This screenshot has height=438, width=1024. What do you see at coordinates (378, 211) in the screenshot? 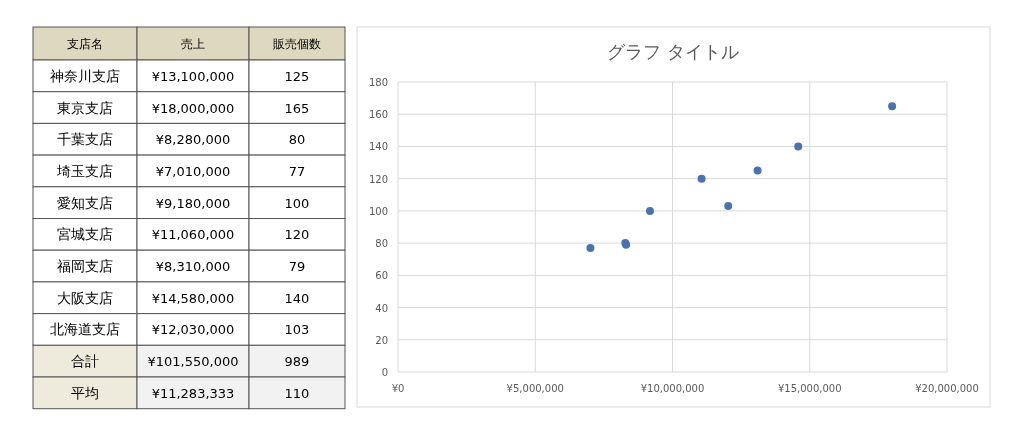
I see `y-tick-label: 100` at bounding box center [378, 211].